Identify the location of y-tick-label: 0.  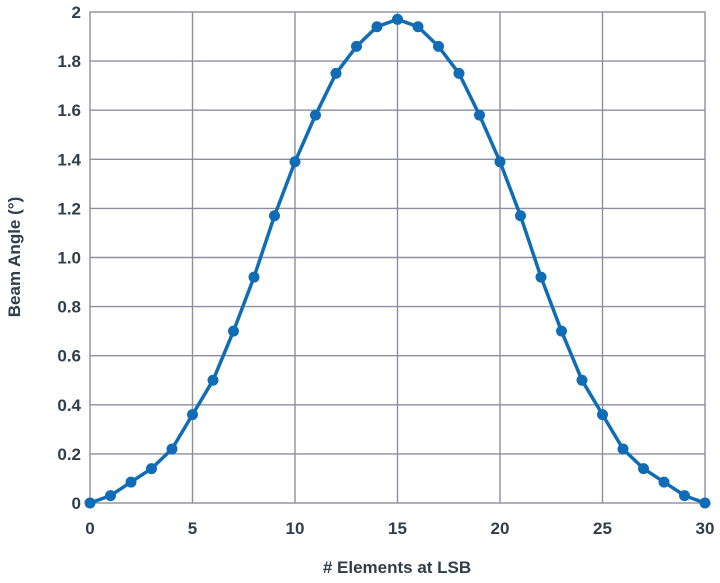
(76, 503).